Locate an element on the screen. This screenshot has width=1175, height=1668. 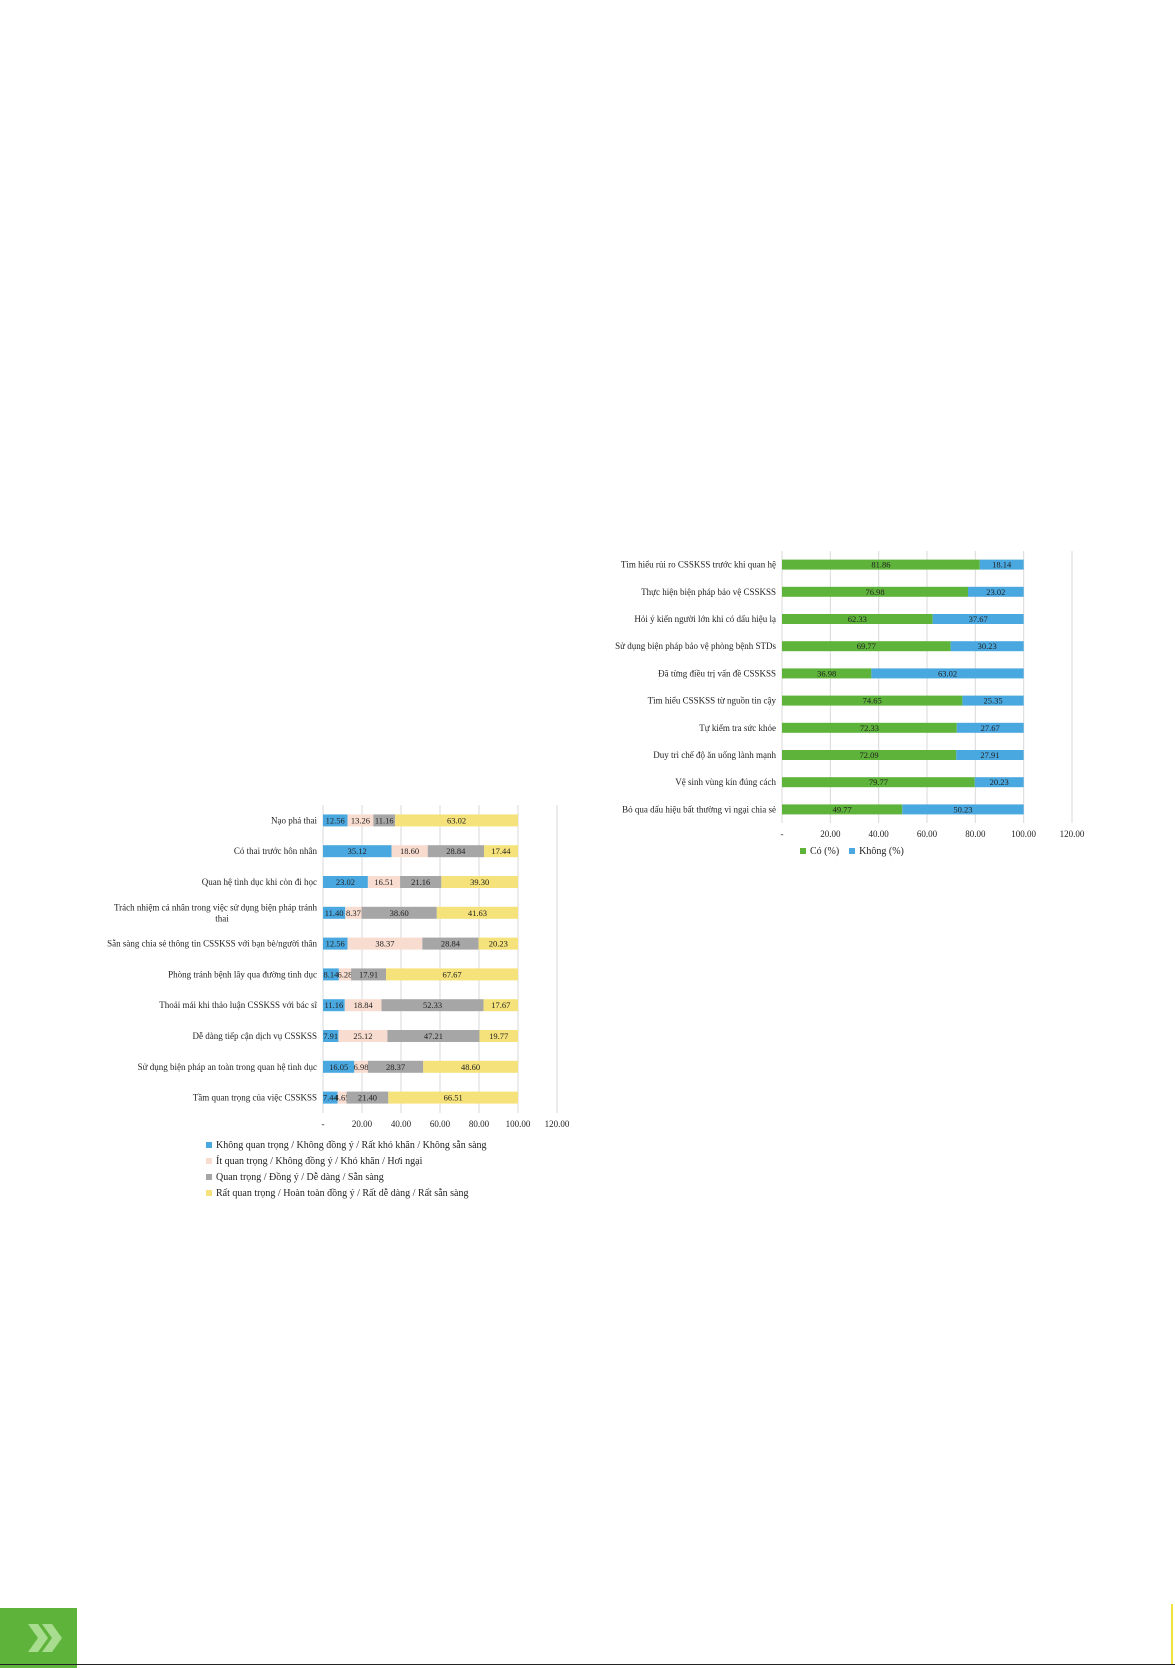
category-label: Hỏi ý kiến người lớn khi có dấu hiệu lạ is located at coordinates (705, 619).